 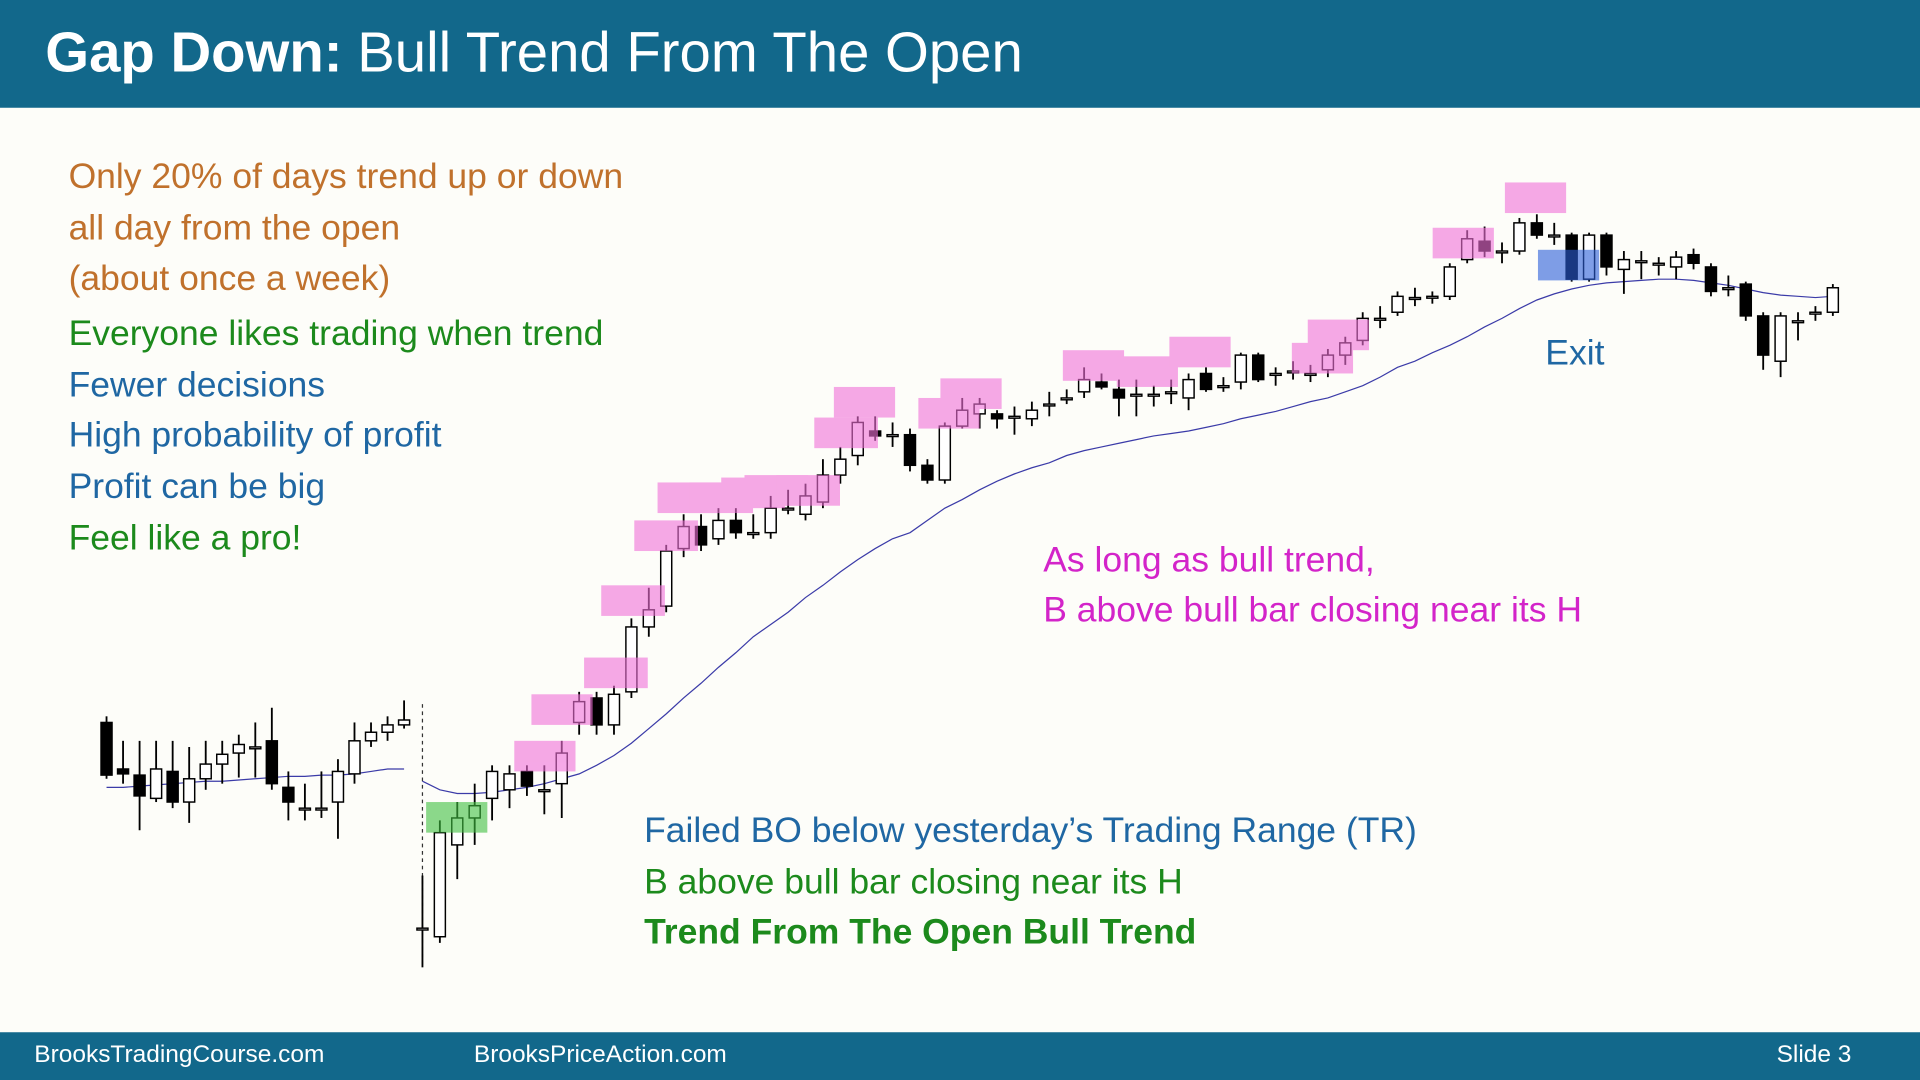 I want to click on header-bar, so click(x=960, y=54).